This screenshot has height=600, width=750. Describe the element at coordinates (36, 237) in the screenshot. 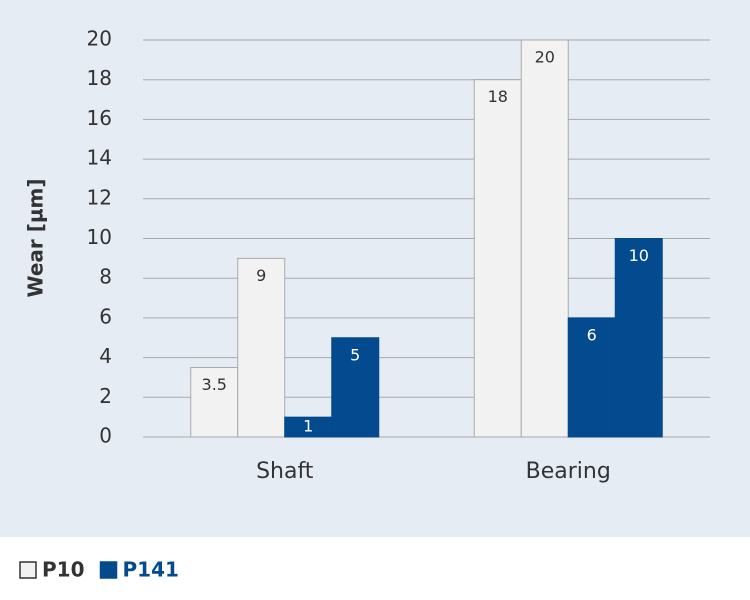

I see `y-axis-label: Wear [µm]` at that location.